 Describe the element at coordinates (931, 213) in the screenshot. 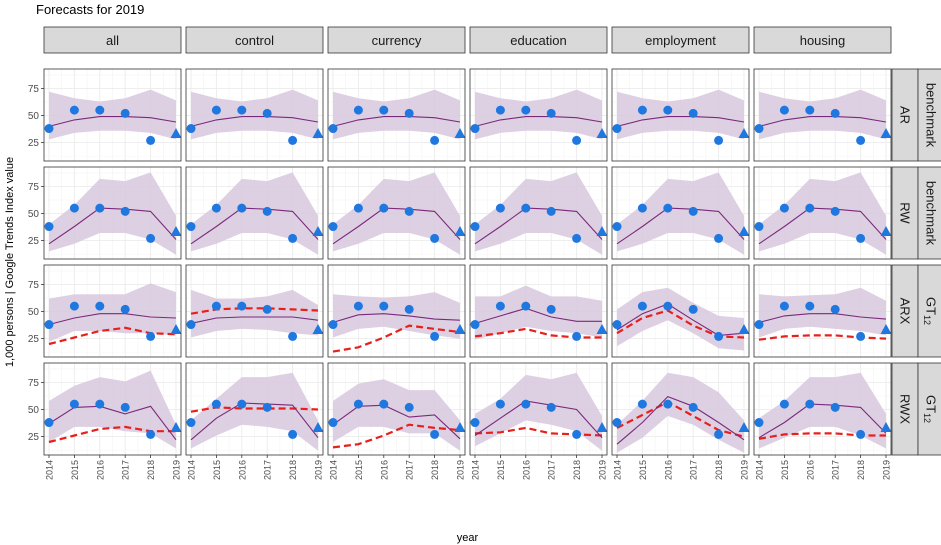

I see `row-strip-group-label: benchmark` at that location.